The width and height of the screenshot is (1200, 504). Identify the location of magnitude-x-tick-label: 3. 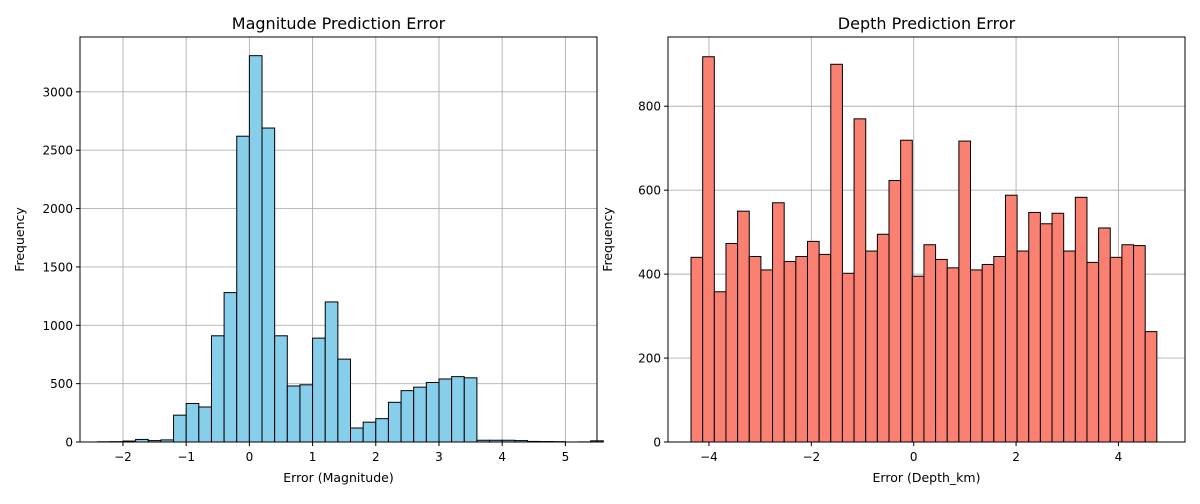
(439, 457).